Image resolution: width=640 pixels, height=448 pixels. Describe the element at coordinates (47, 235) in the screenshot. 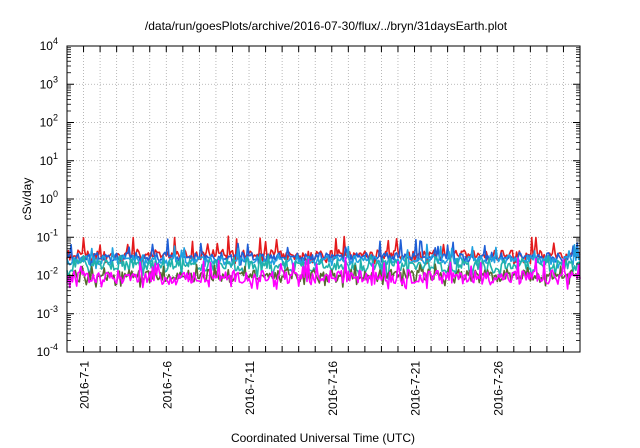

I see `y-tick-label: 10⁻¹` at that location.